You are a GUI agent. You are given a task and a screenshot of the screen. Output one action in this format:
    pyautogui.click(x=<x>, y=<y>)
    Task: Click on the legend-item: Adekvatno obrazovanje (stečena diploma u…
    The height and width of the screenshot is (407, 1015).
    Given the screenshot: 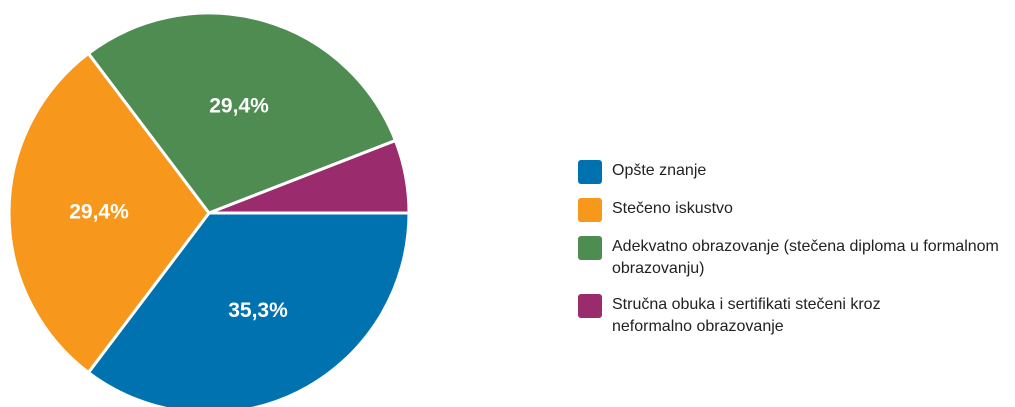 What is the action you would take?
    pyautogui.click(x=795, y=258)
    